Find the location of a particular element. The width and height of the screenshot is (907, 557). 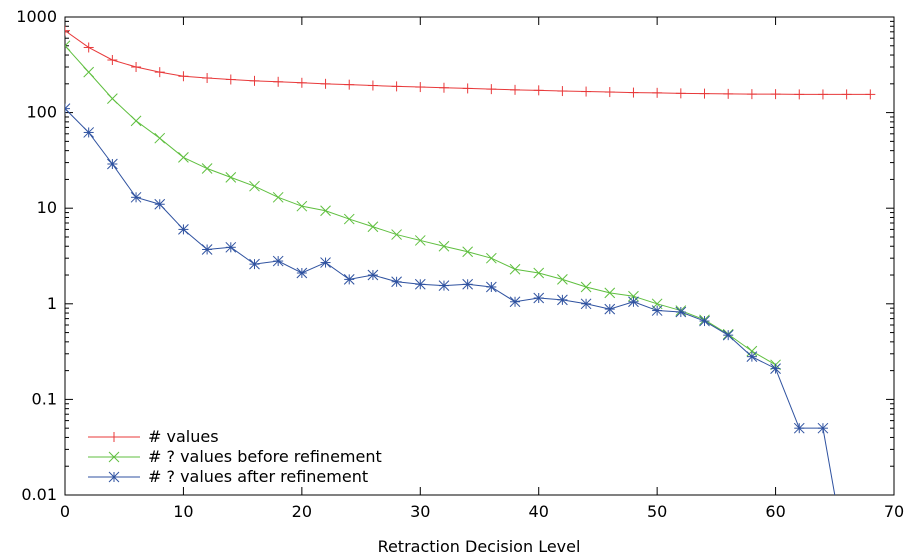

x-tick-label: 0 is located at coordinates (65, 511).